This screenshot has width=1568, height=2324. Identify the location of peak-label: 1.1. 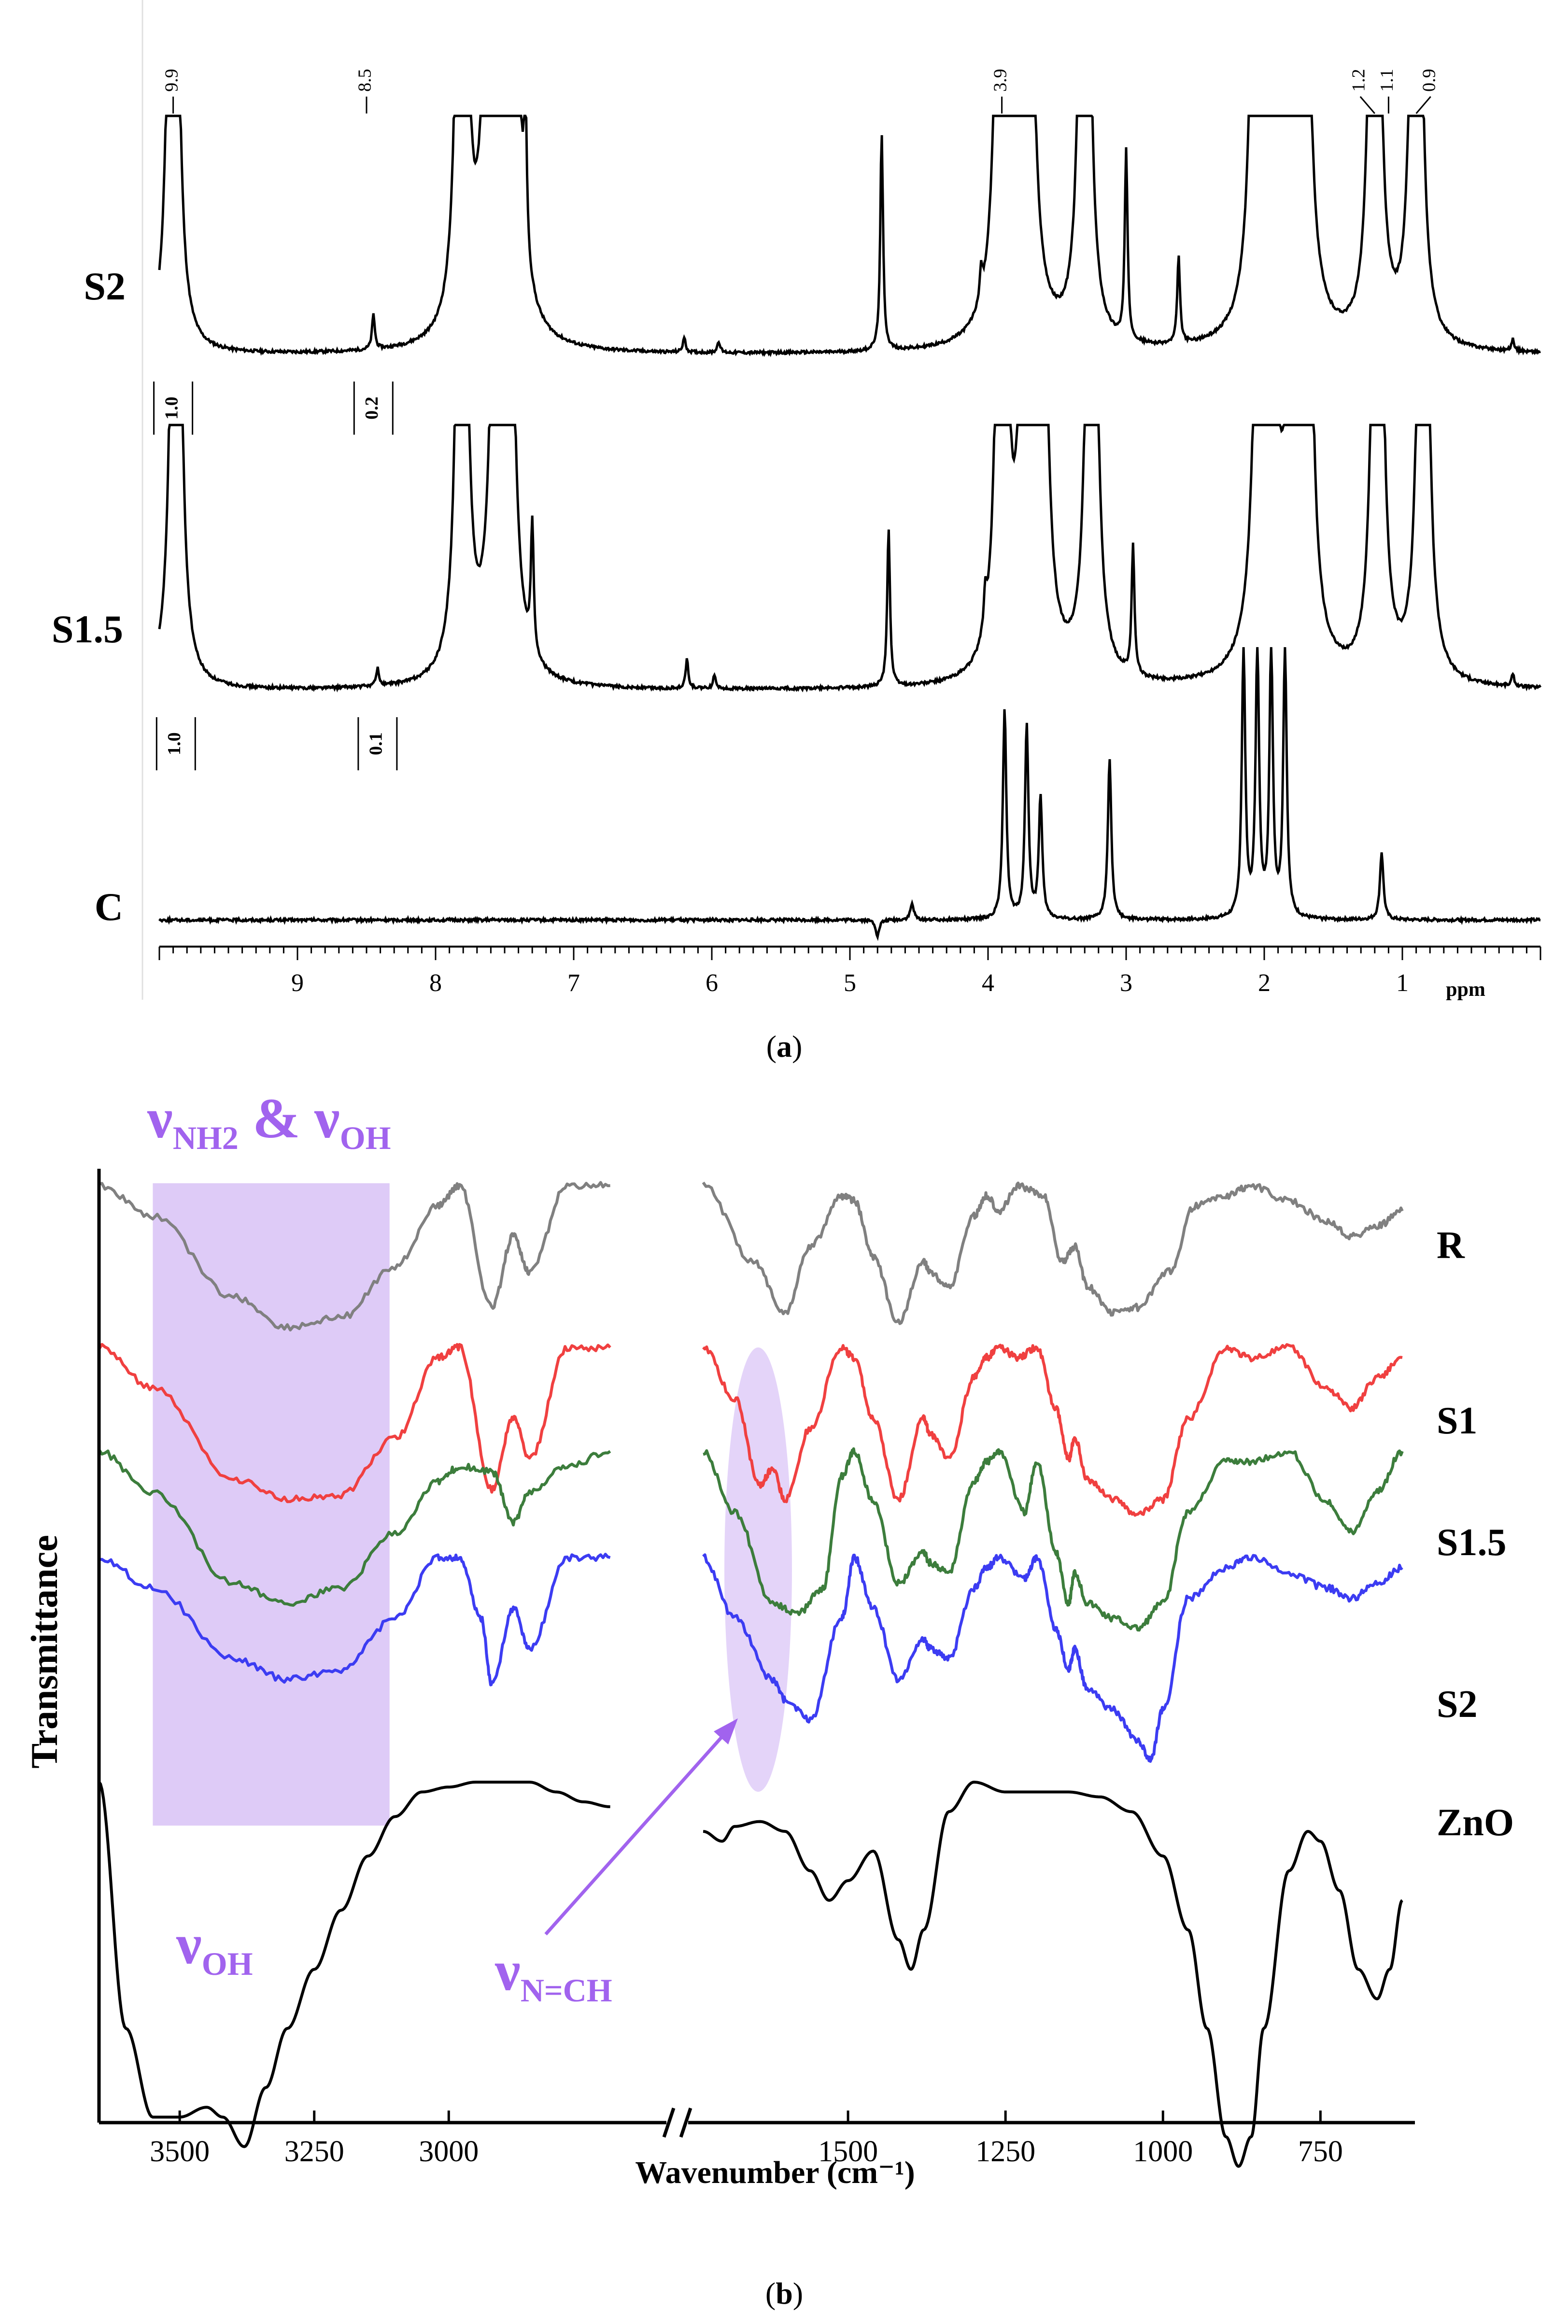
(1387, 80).